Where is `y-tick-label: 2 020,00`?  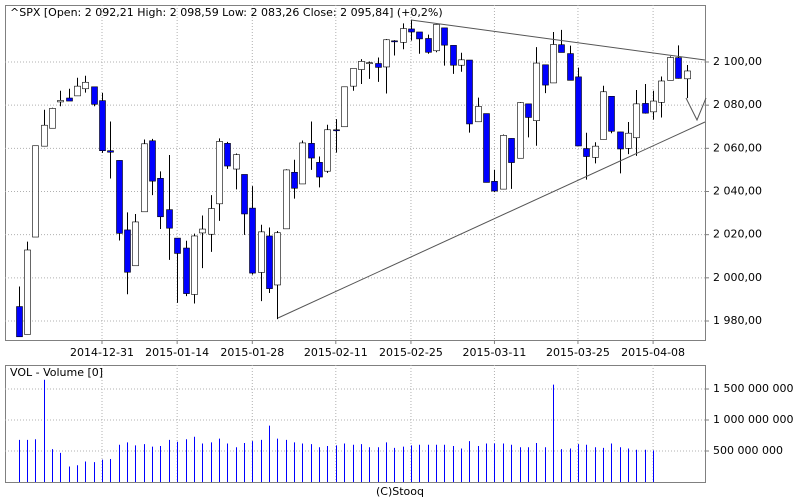 y-tick-label: 2 020,00 is located at coordinates (737, 234).